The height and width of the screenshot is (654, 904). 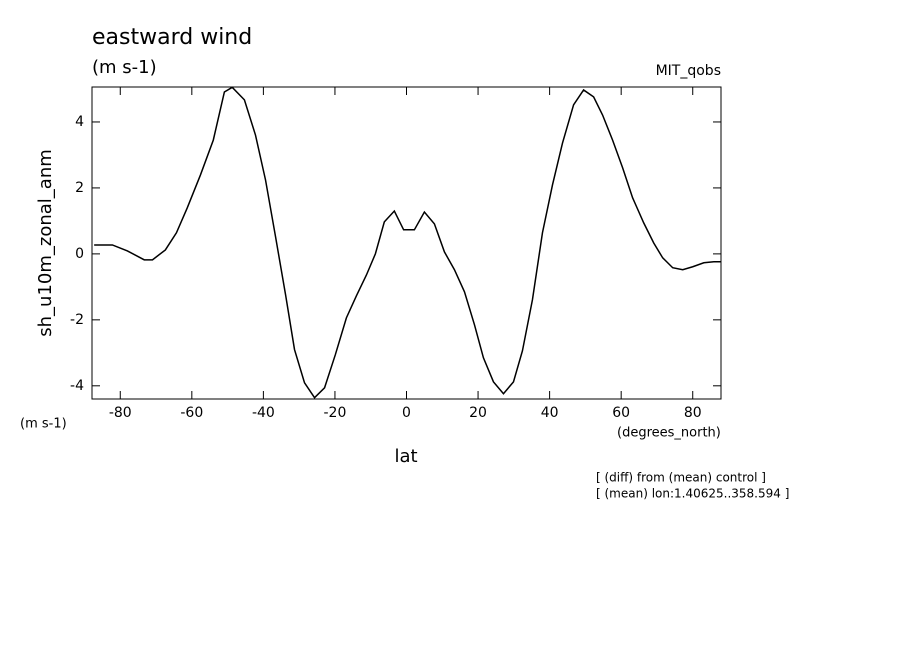 What do you see at coordinates (77, 320) in the screenshot?
I see `y-tick-label: -2` at bounding box center [77, 320].